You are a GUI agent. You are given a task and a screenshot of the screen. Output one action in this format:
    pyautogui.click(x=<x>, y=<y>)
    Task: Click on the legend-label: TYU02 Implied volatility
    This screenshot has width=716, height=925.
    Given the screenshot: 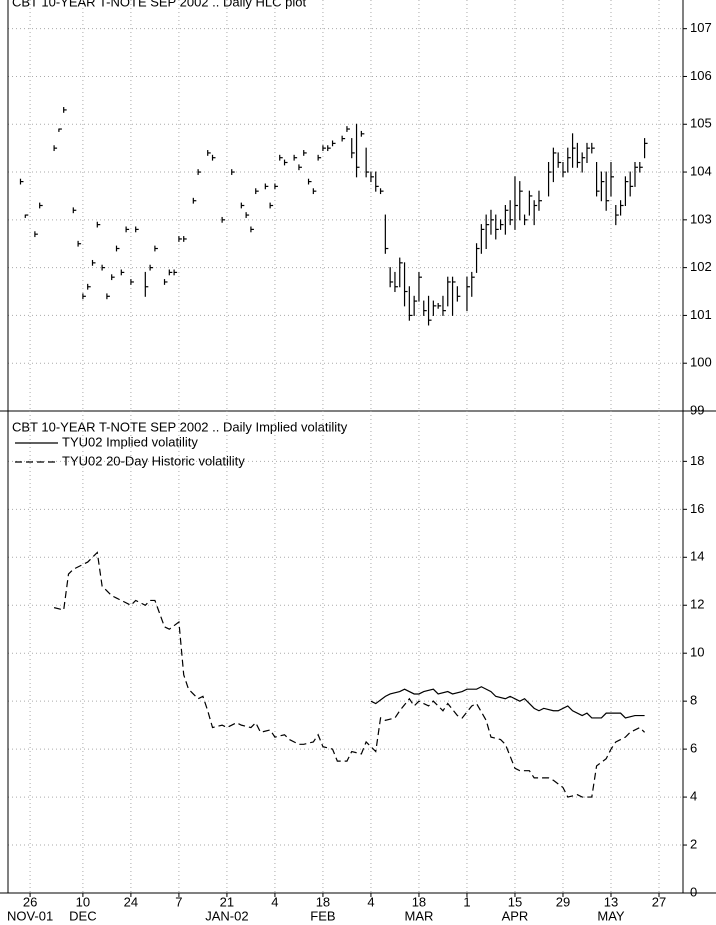 What is the action you would take?
    pyautogui.click(x=130, y=441)
    